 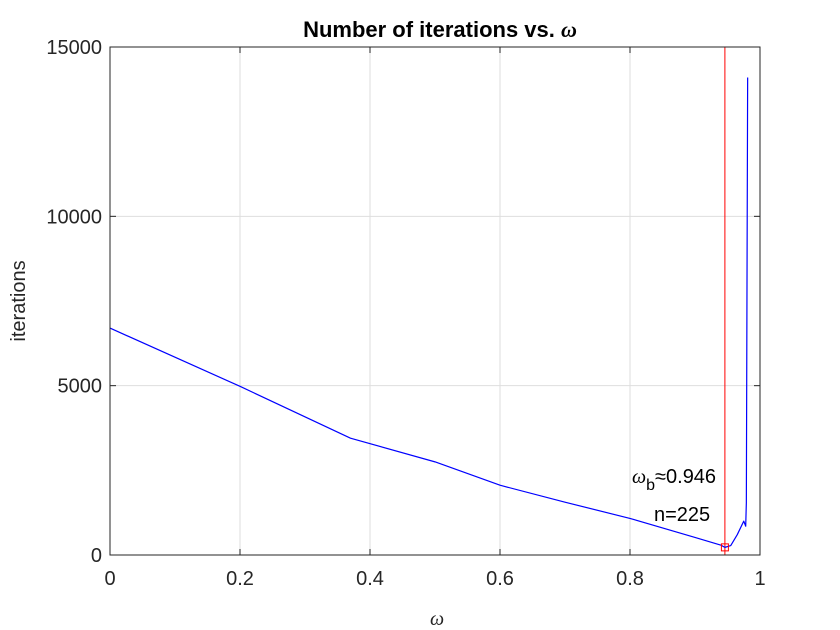 I want to click on y-tick-label: 10000, so click(x=74, y=217).